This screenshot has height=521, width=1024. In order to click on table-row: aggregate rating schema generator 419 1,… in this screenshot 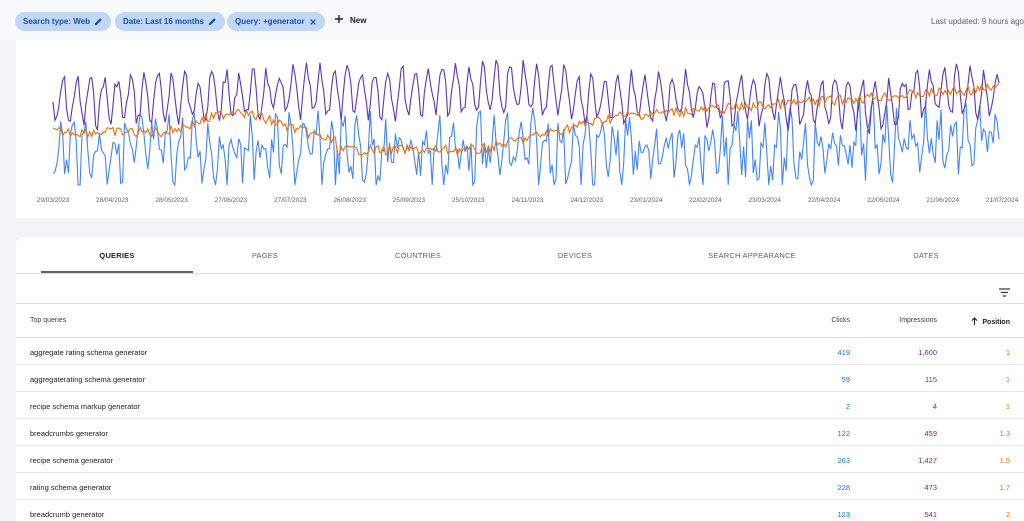, I will do `click(520, 351)`.